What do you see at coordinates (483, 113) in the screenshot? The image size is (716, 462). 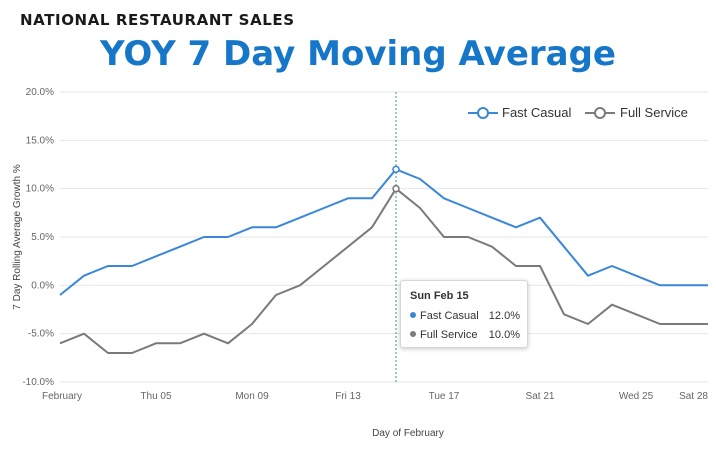 I see `legend-marker-fast-casual` at bounding box center [483, 113].